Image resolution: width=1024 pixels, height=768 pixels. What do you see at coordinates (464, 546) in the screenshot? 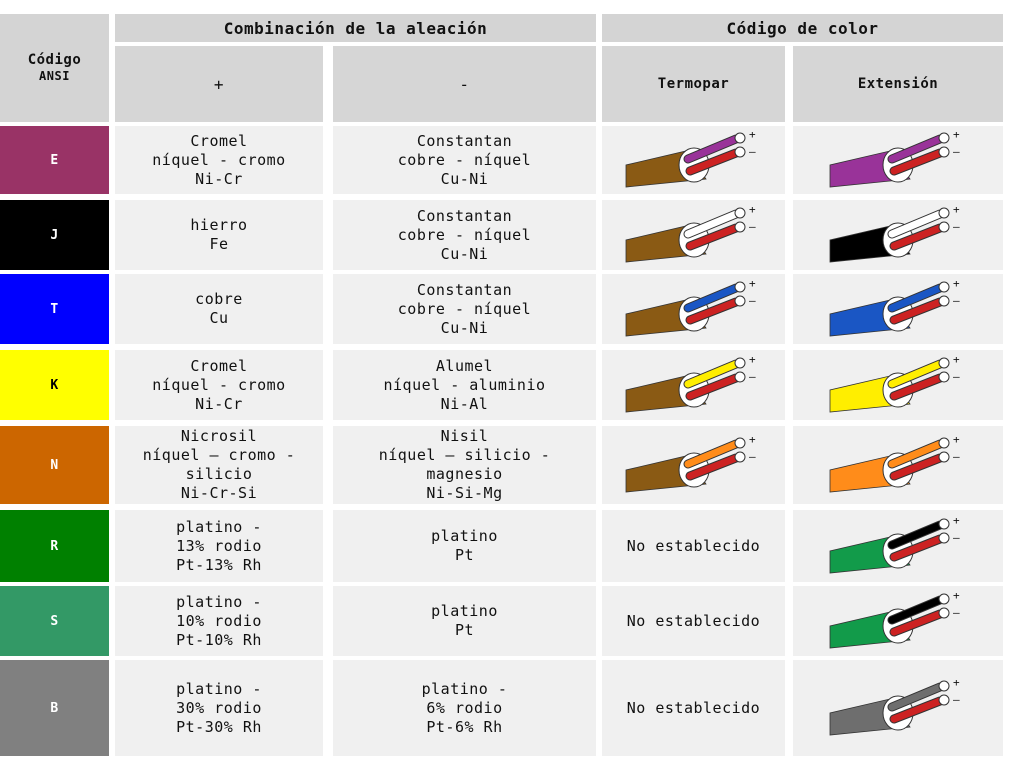
I see `negative-alloy-cell: platino Pt` at bounding box center [464, 546].